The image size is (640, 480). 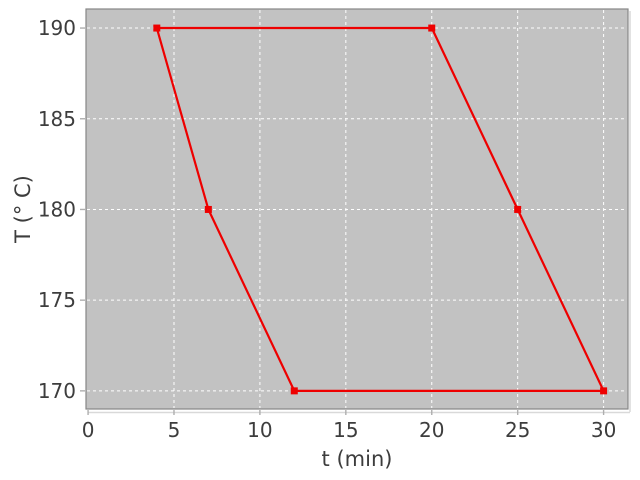 What do you see at coordinates (57, 209) in the screenshot?
I see `y-tick-label: 180` at bounding box center [57, 209].